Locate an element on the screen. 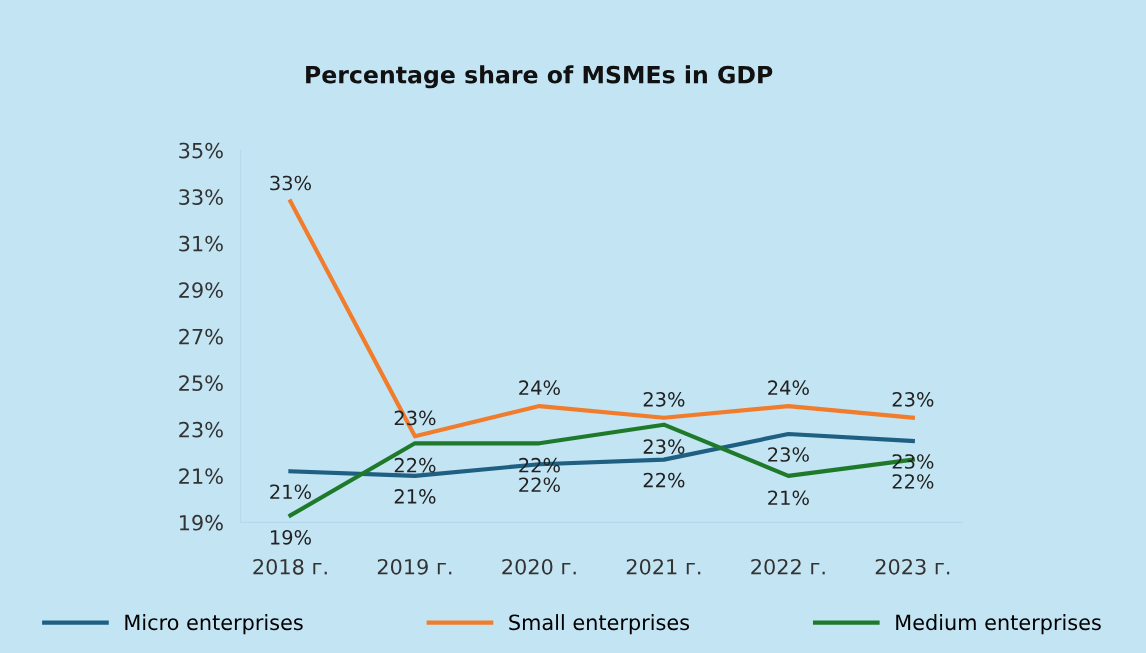  chart-title: Percentage share of MSMEs in GDP is located at coordinates (539, 77).